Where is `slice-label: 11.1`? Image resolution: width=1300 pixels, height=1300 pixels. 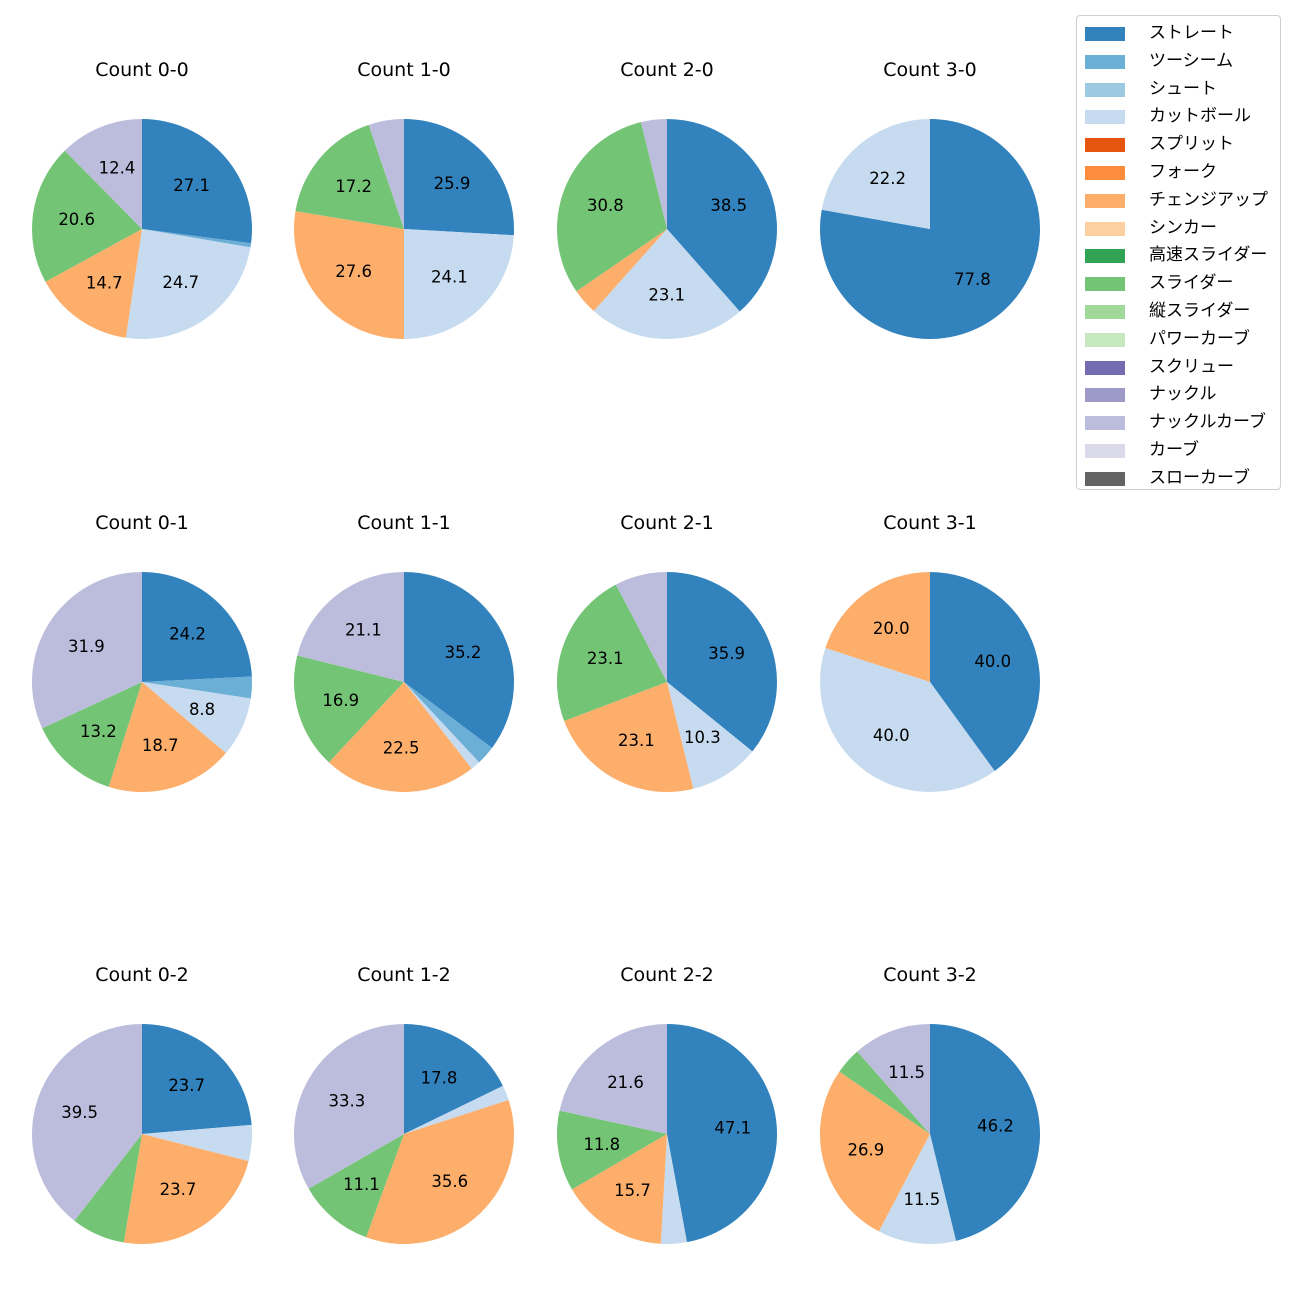
slice-label: 11.1 is located at coordinates (361, 1184).